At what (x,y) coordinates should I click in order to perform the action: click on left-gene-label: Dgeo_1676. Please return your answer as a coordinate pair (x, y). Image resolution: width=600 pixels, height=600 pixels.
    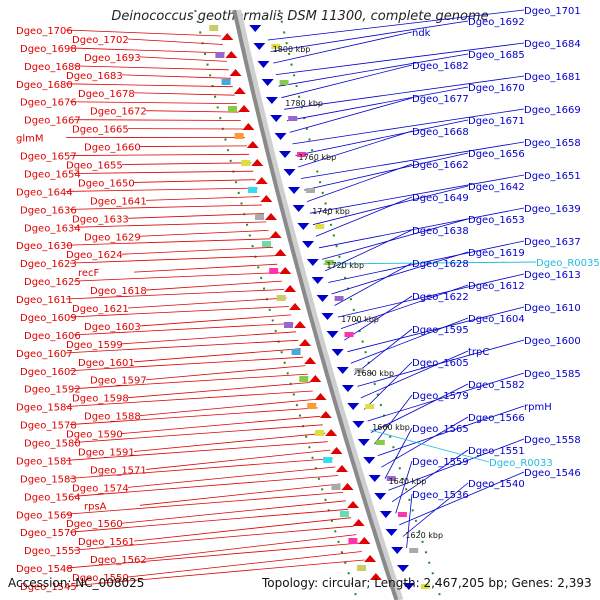
    Looking at the image, I should click on (48, 103).